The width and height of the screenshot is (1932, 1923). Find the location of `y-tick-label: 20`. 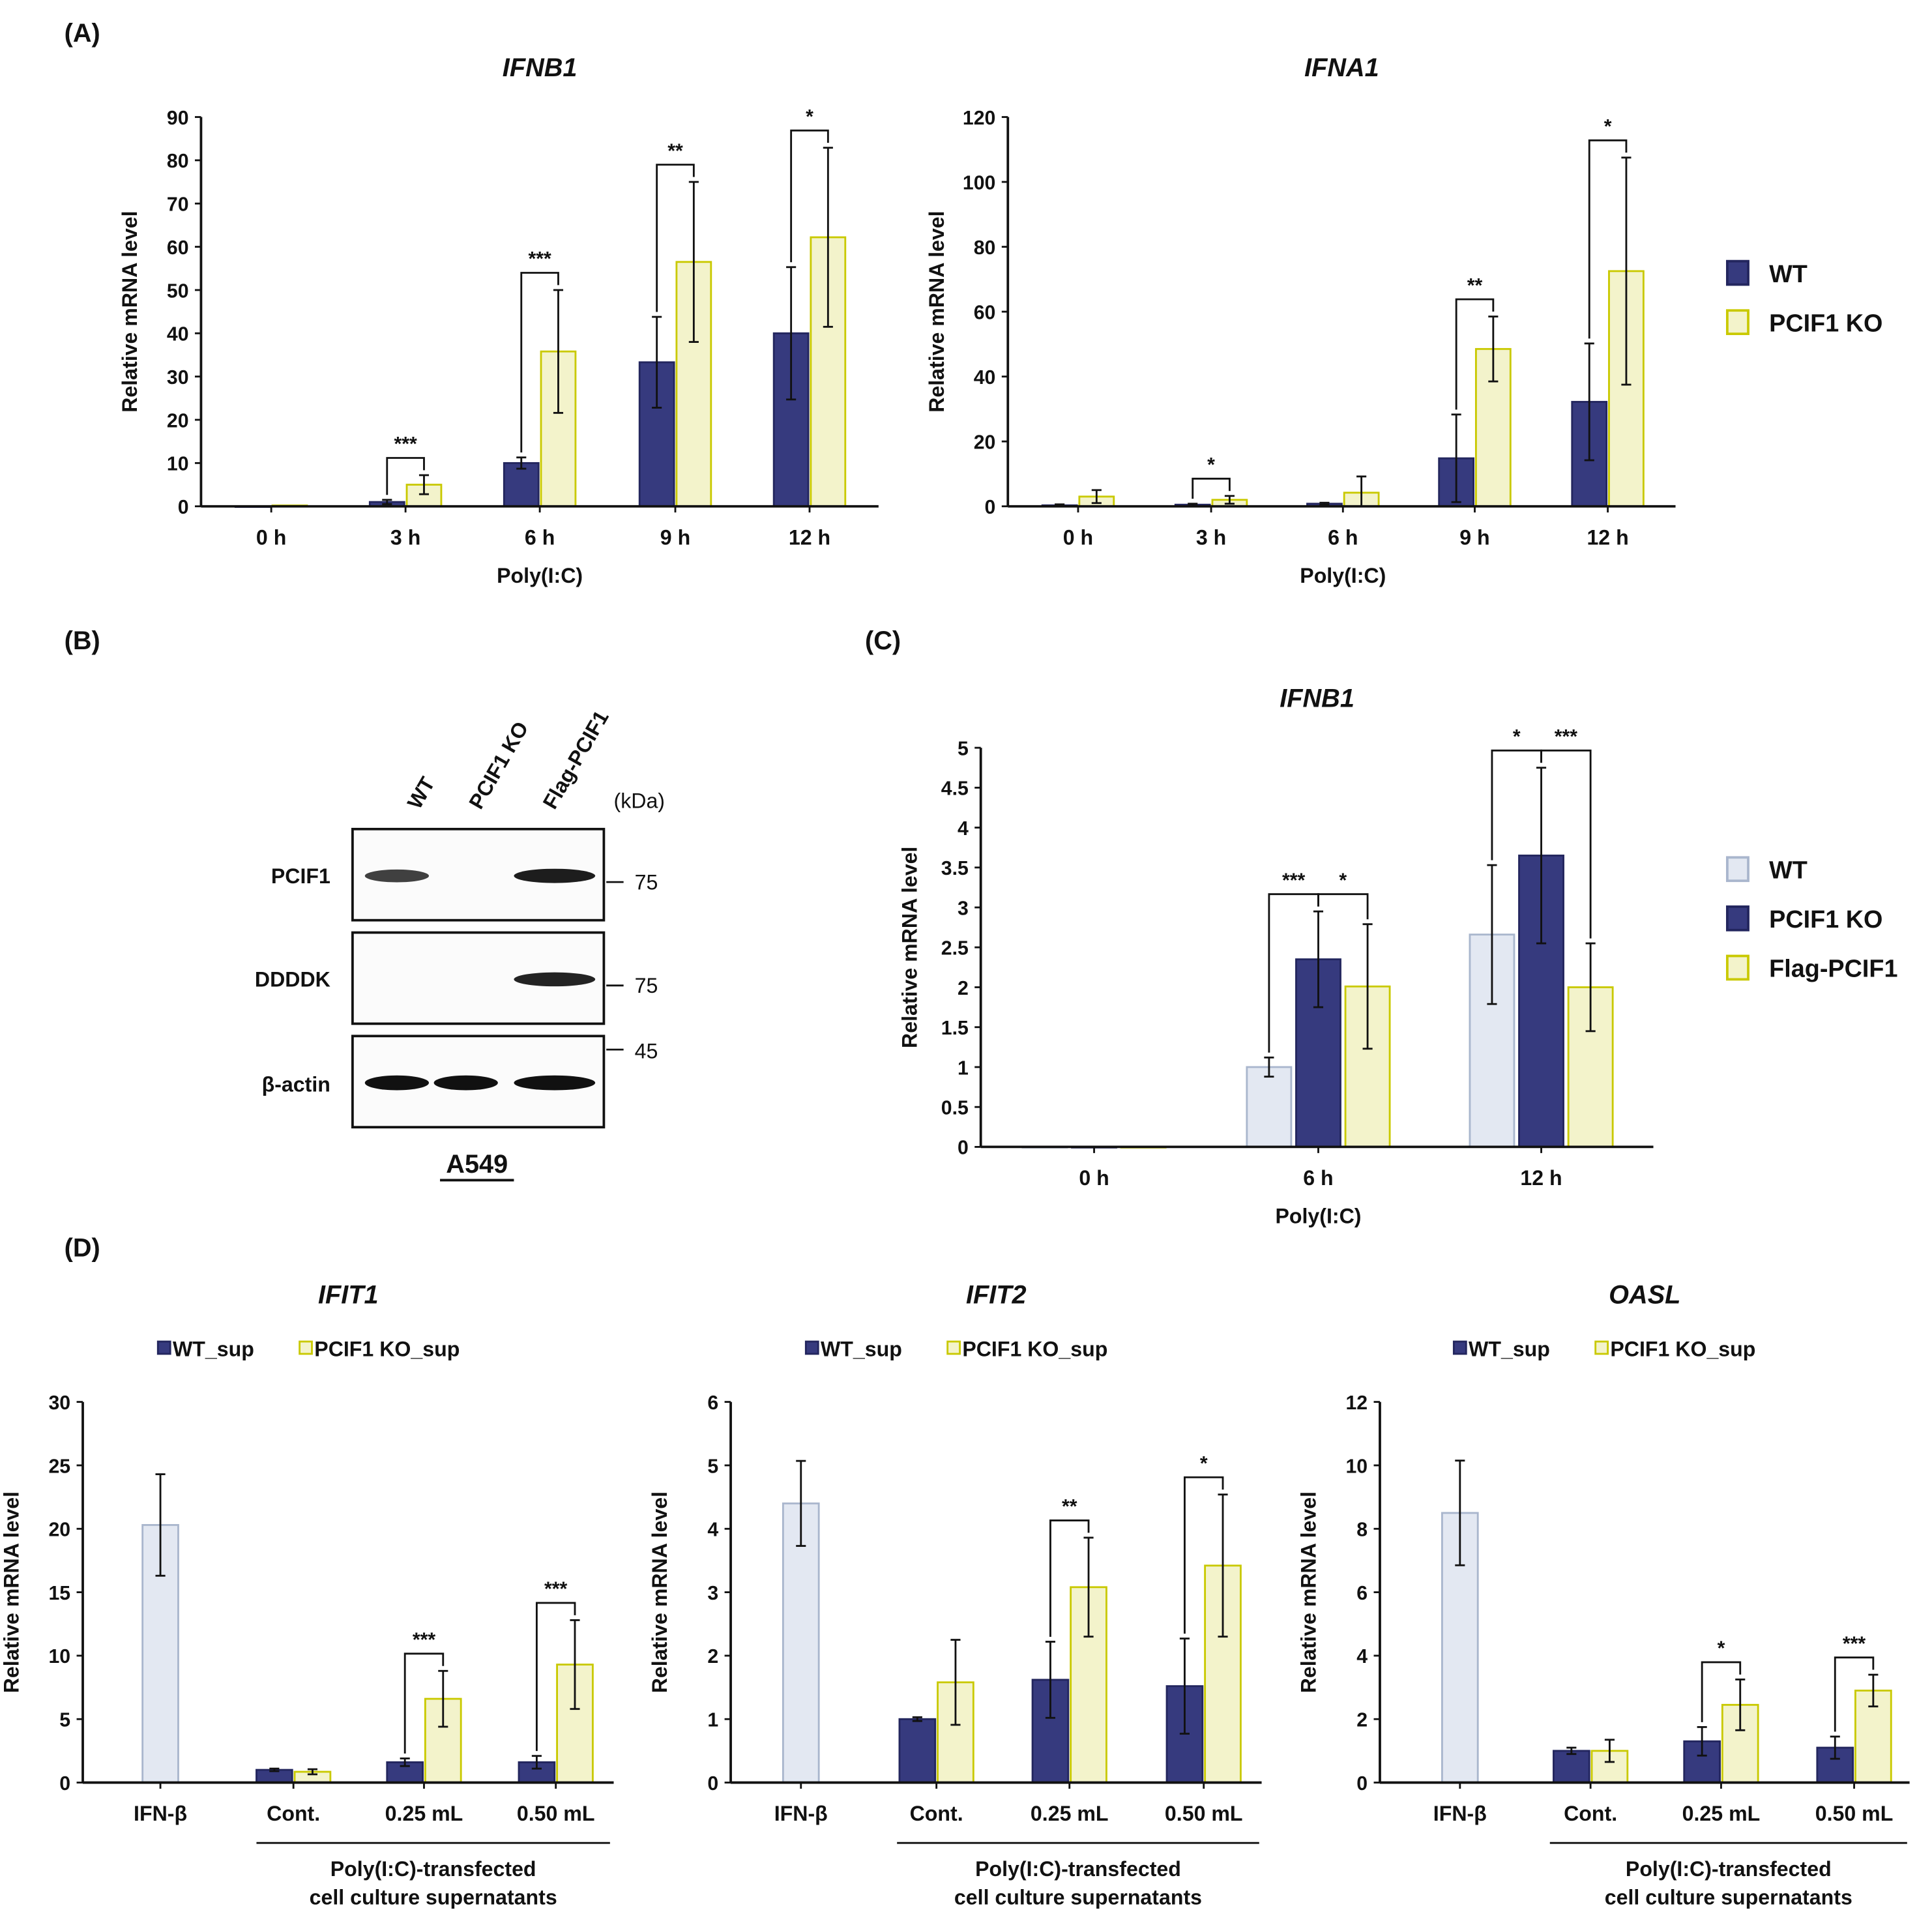

y-tick-label: 20 is located at coordinates (985, 443).